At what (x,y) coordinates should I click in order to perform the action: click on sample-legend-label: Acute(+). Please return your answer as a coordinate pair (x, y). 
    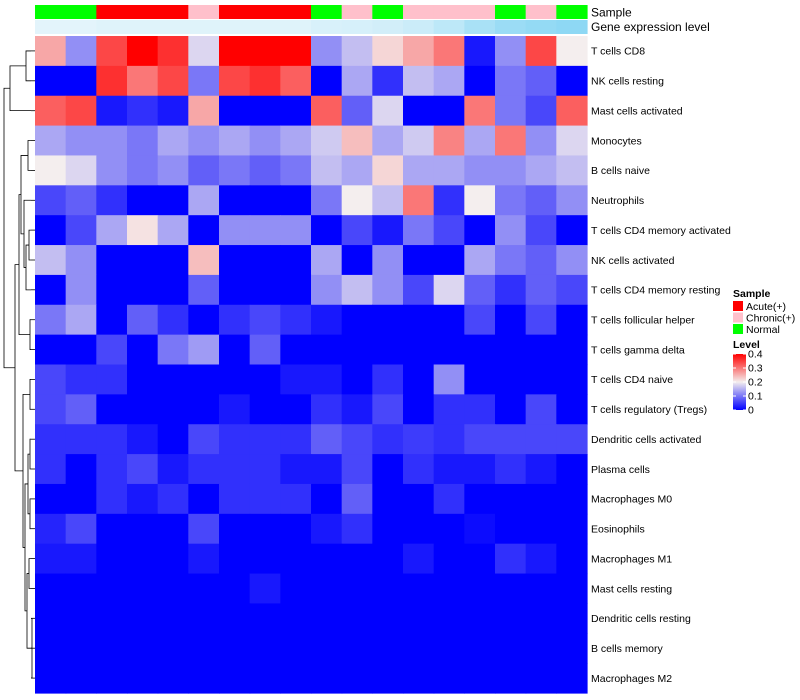
    Looking at the image, I should click on (766, 307).